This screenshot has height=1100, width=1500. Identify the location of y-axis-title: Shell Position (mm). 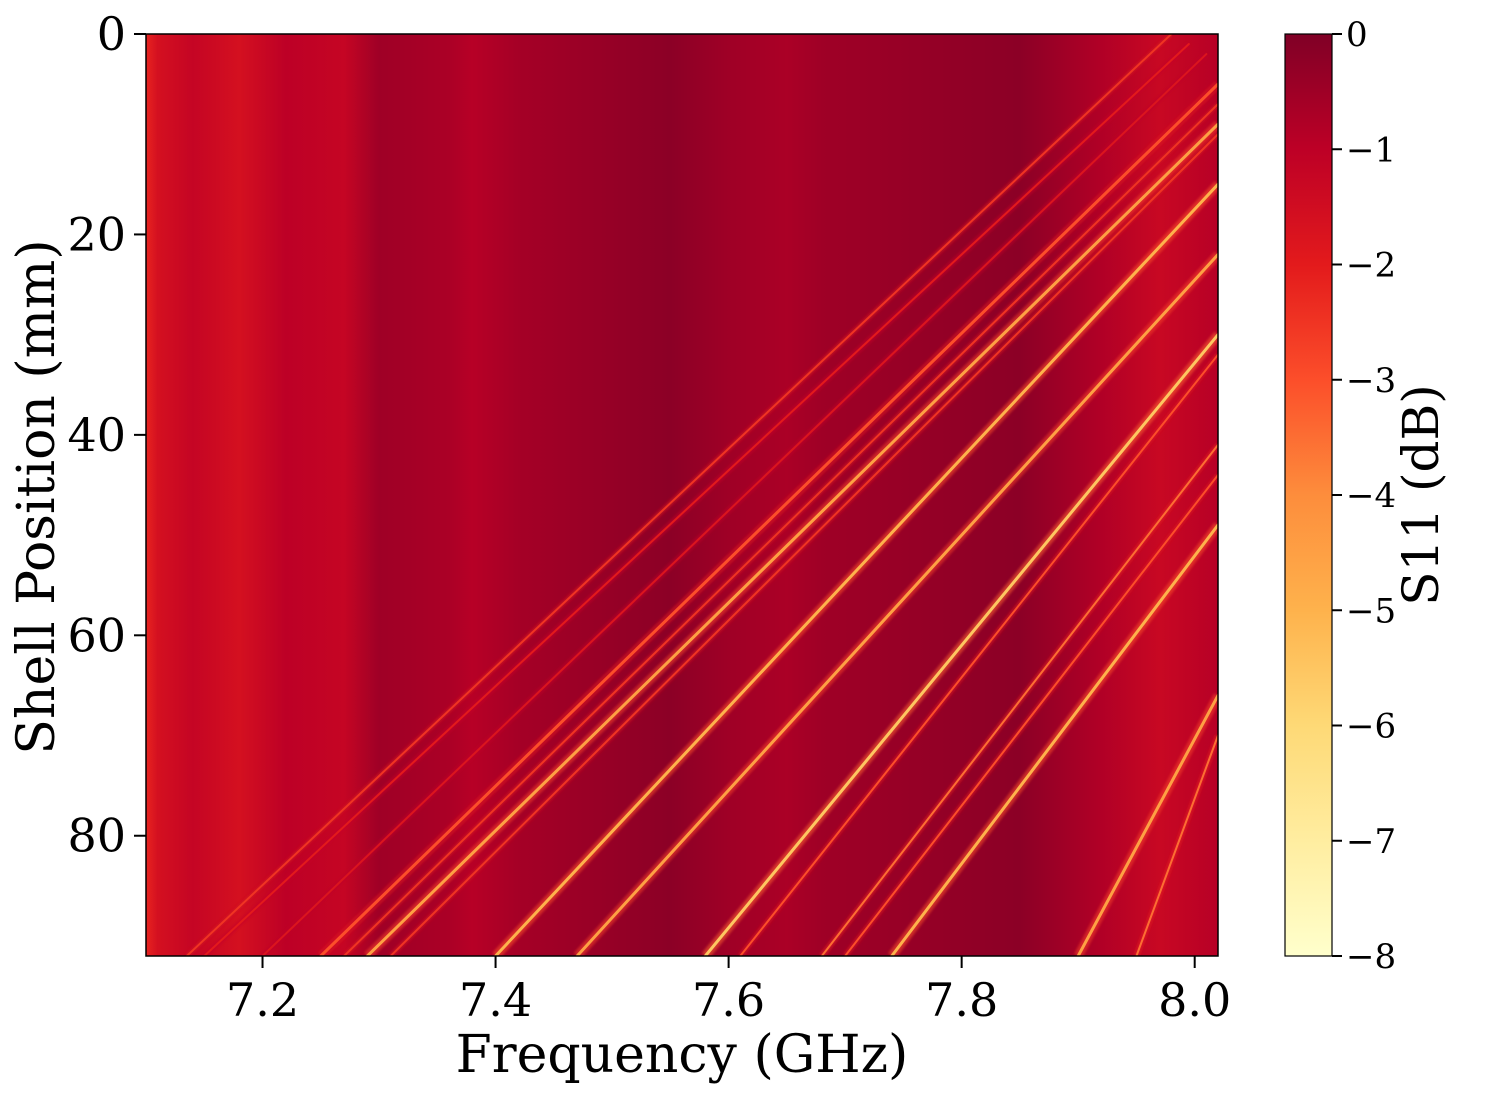
(37, 496).